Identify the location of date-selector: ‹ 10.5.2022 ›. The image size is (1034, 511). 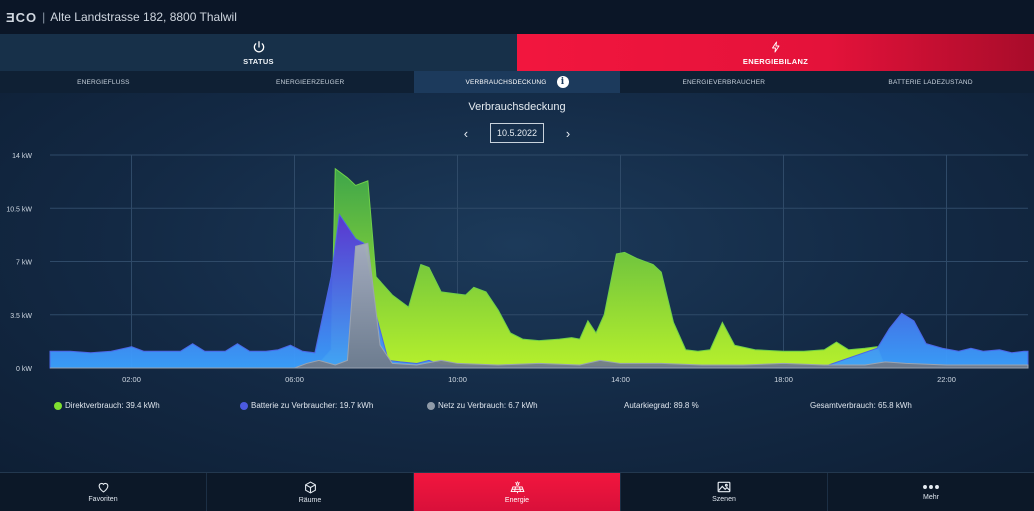
(517, 133).